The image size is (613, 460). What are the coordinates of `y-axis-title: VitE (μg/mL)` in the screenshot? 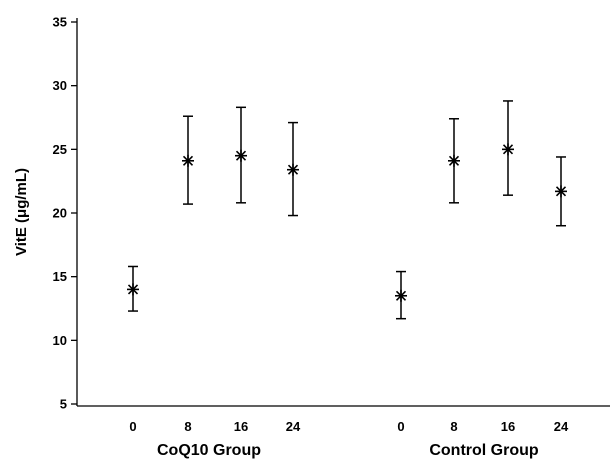 It's located at (21, 212).